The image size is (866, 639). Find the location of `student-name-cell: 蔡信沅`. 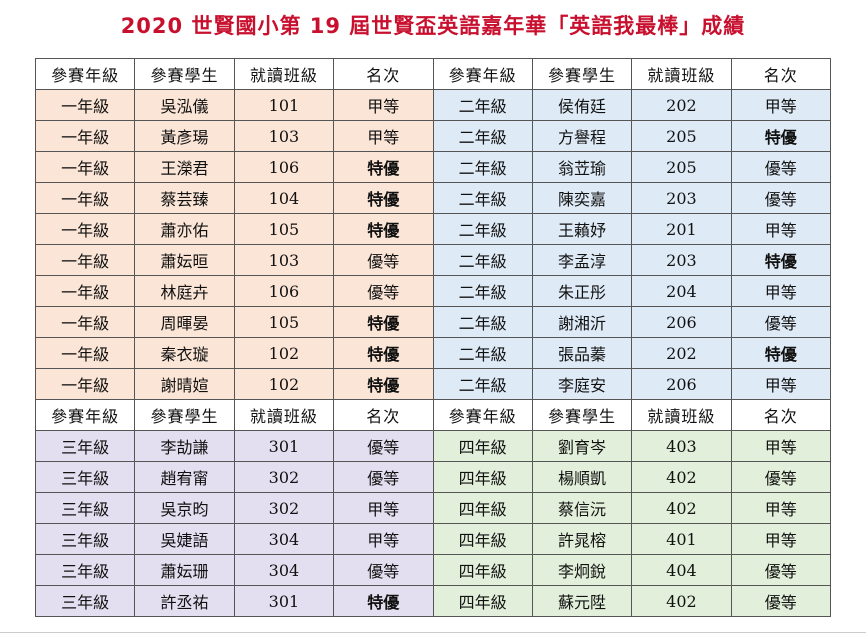

student-name-cell: 蔡信沅 is located at coordinates (582, 508).